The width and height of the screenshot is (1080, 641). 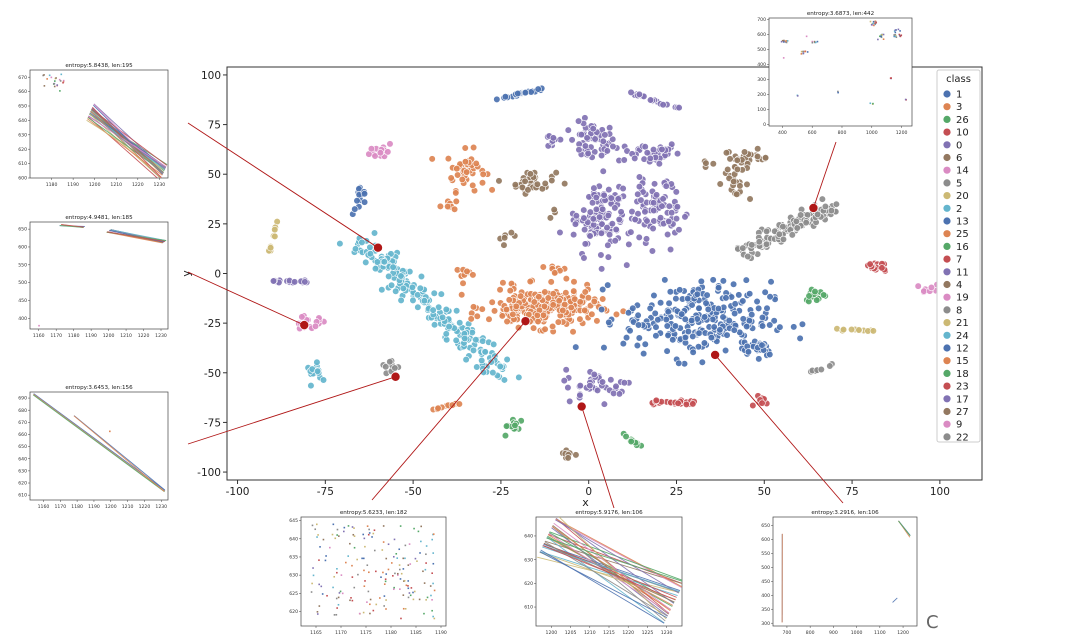 What do you see at coordinates (956, 399) in the screenshot?
I see `legend-item: 17` at bounding box center [956, 399].